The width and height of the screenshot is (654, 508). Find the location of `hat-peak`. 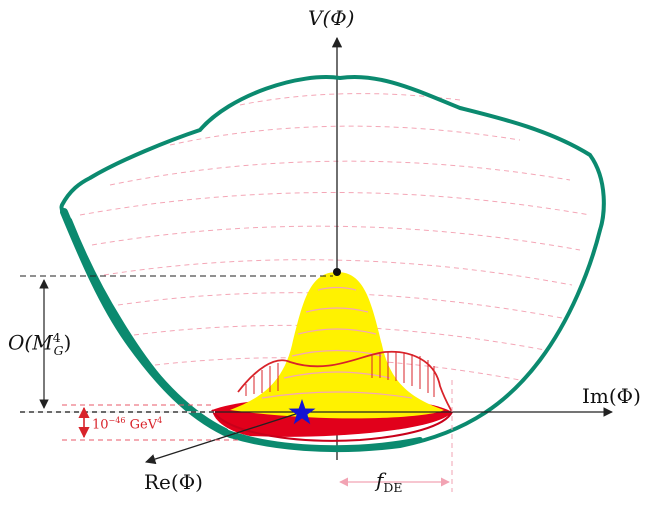

hat-peak is located at coordinates (337, 345).